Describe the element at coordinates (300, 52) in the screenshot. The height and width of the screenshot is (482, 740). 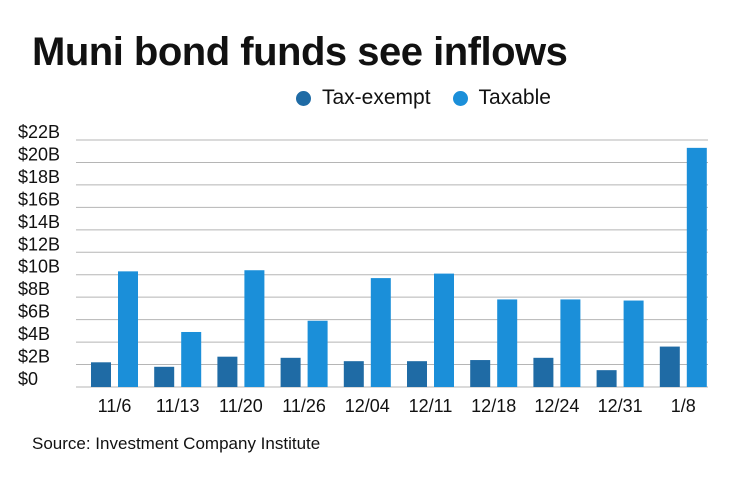
I see `chart-title: Muni bond funds see inflows` at that location.